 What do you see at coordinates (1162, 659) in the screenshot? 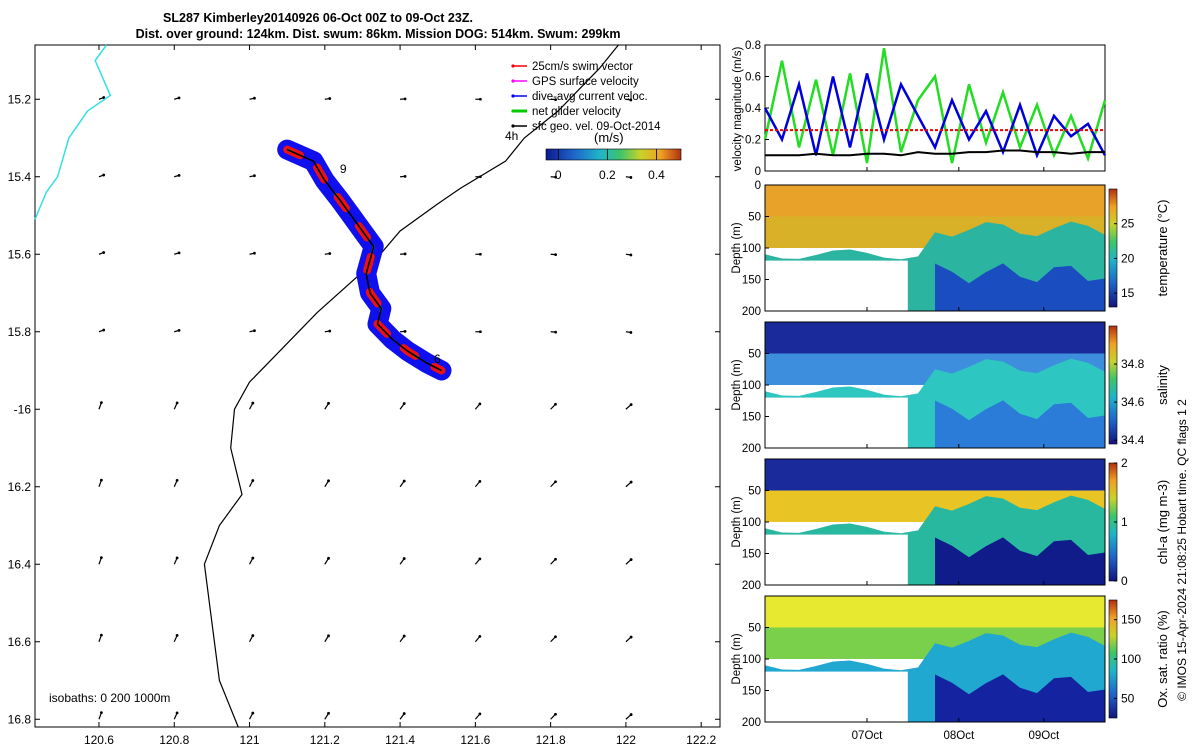
I see `oxygen-cbar-label: Ox. sat. ratio (%)` at bounding box center [1162, 659].